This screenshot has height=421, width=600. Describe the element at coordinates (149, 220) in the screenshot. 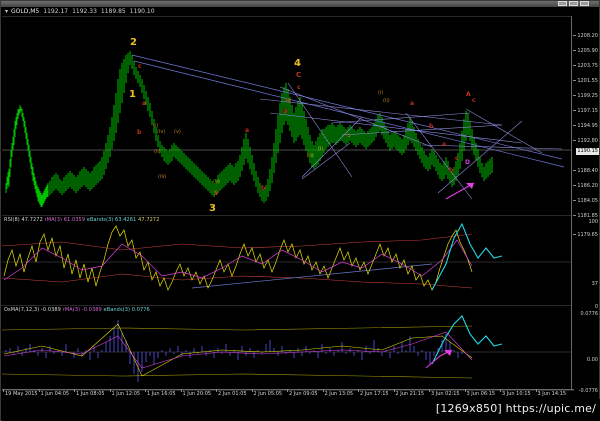

I see `rsi-tail-label: 47.7272` at that location.